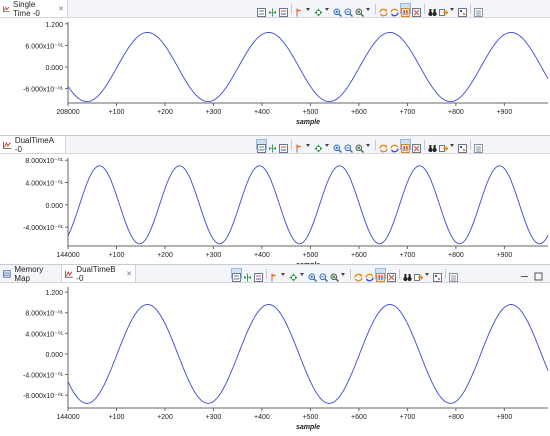 The image size is (550, 436). I want to click on tab-dual-time-b: DualTimeB -0 ✕, so click(99, 273).